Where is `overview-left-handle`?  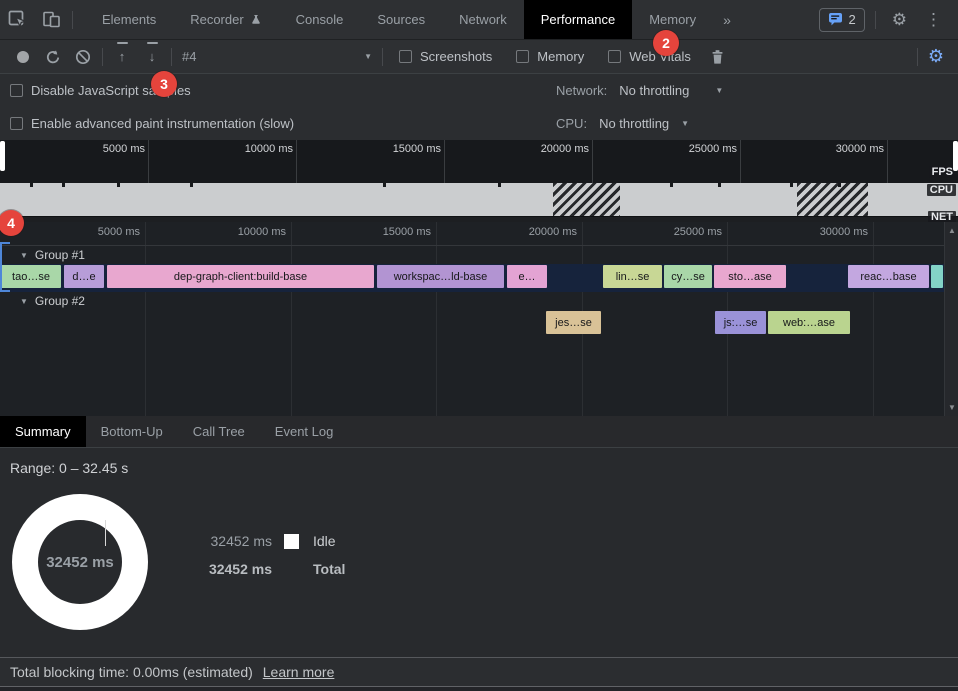
overview-left-handle is located at coordinates (2, 156).